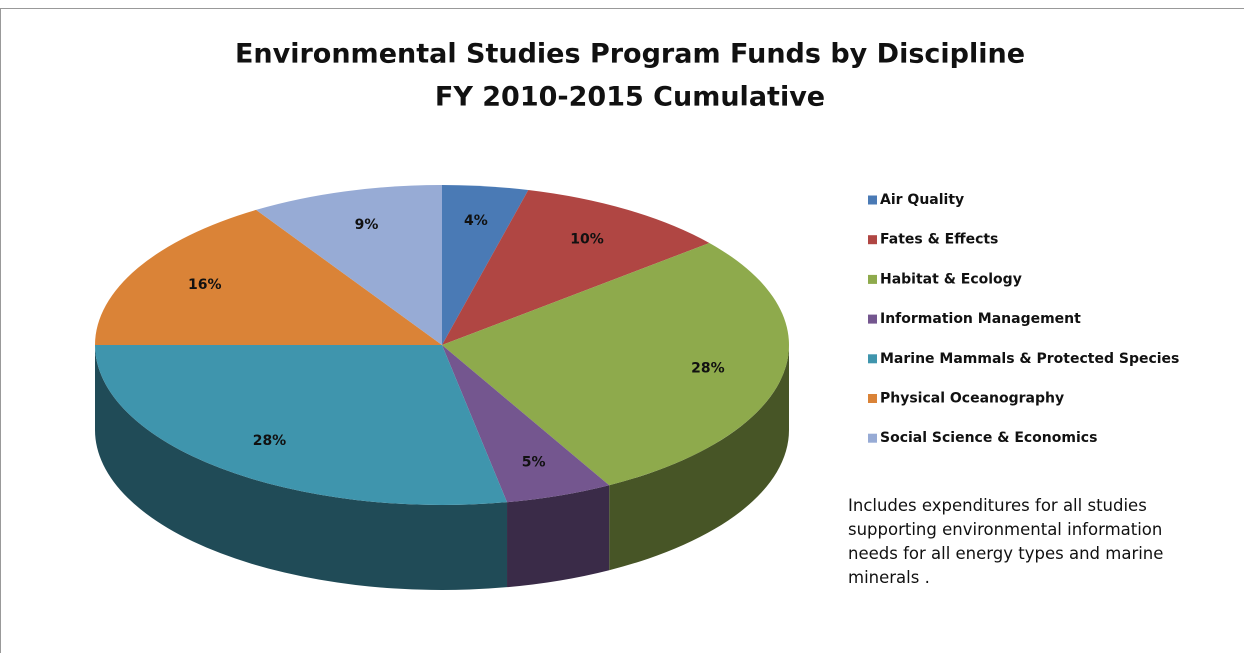 Image resolution: width=1244 pixels, height=653 pixels. Describe the element at coordinates (988, 438) in the screenshot. I see `legend-label: Social Science & Economics` at that location.